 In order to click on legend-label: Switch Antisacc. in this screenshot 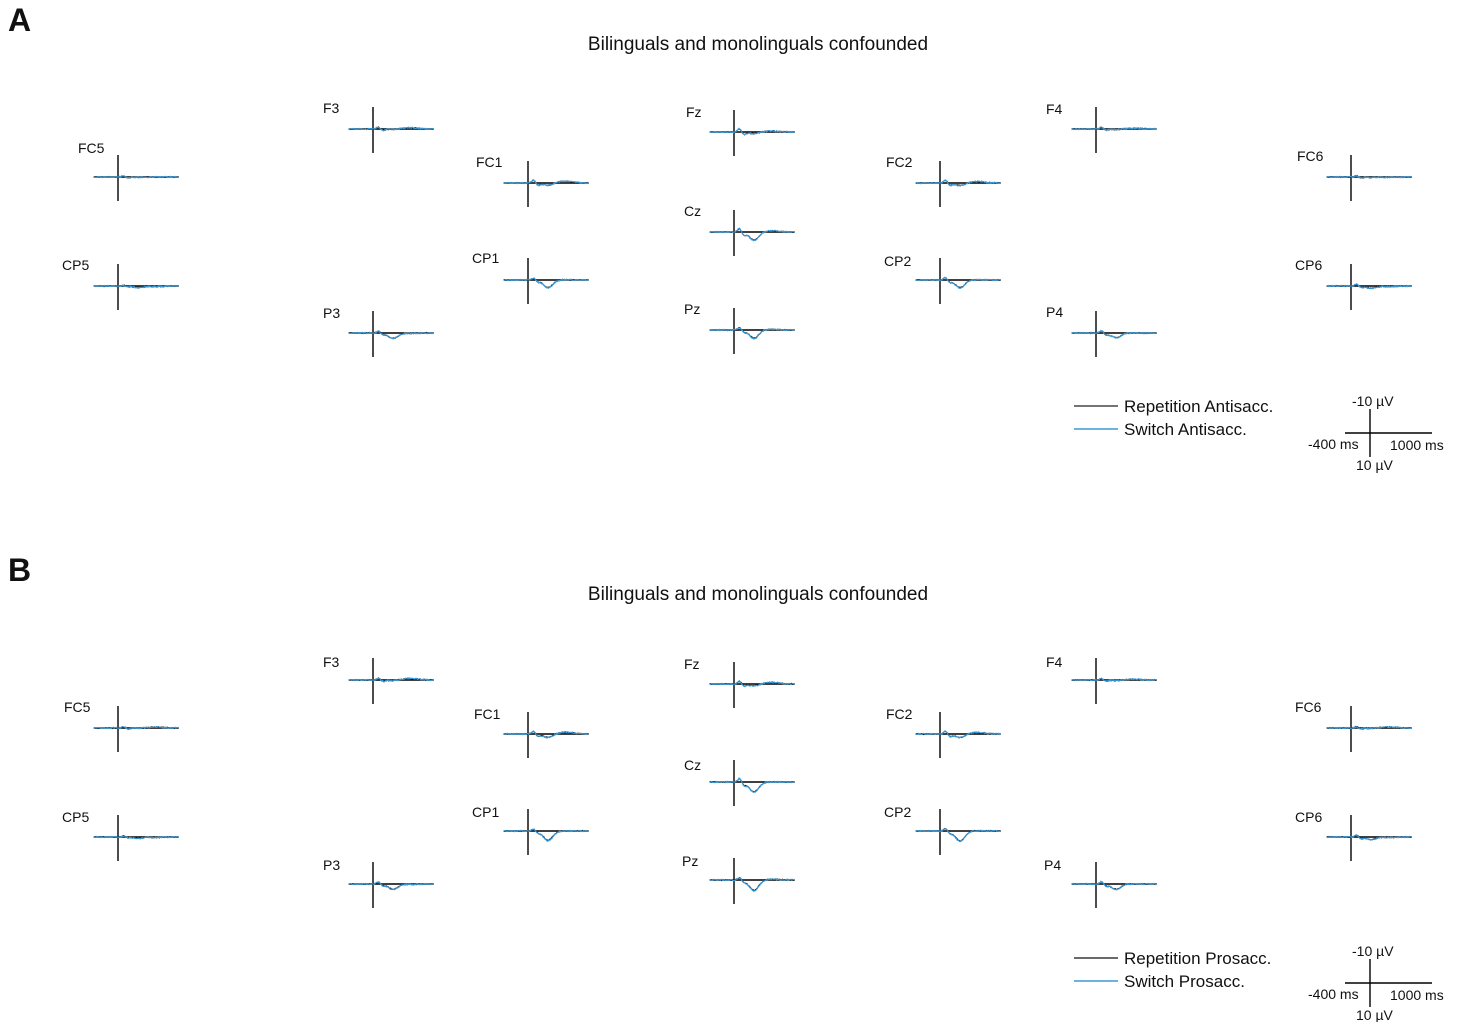, I will do `click(1185, 429)`.